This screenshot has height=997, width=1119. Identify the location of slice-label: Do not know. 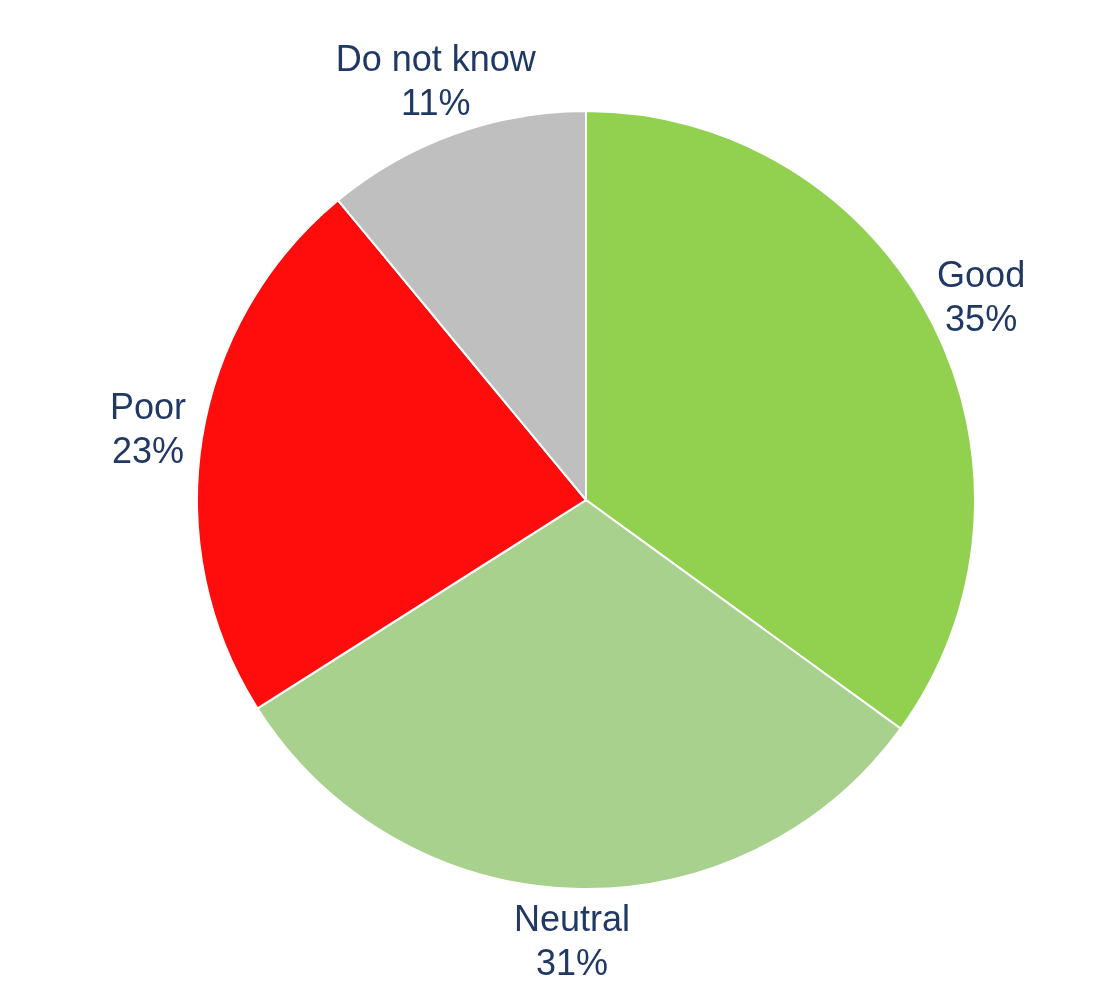
(436, 58).